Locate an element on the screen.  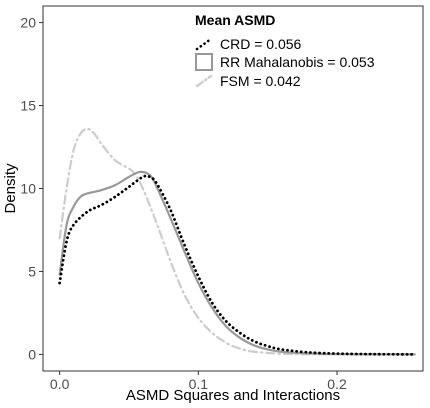
y-axis-title: Density is located at coordinates (10, 188).